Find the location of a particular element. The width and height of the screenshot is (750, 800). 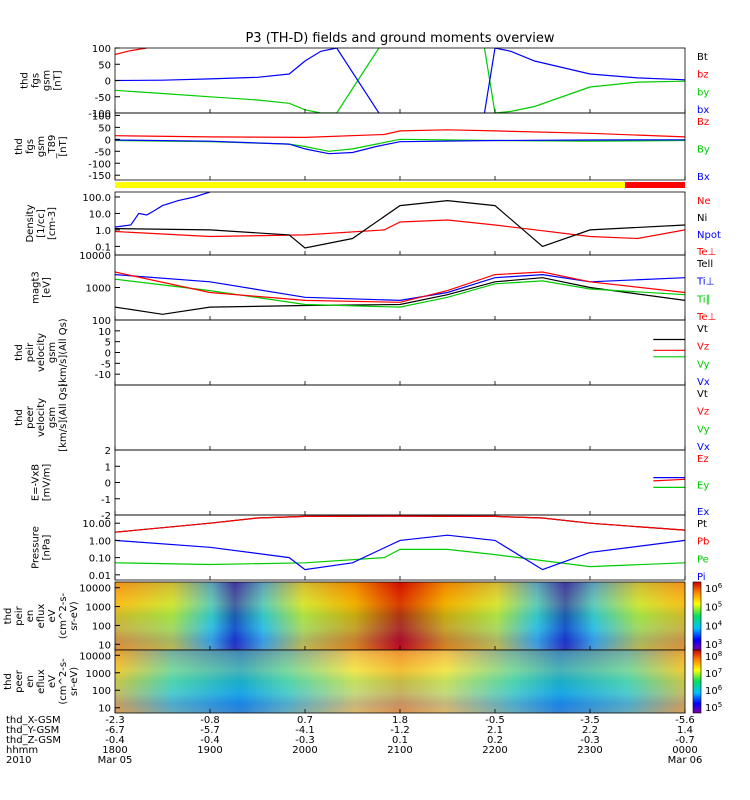

y-axis-label: thd peir velocity gsm [km/s](All Qs) is located at coordinates (41, 352).